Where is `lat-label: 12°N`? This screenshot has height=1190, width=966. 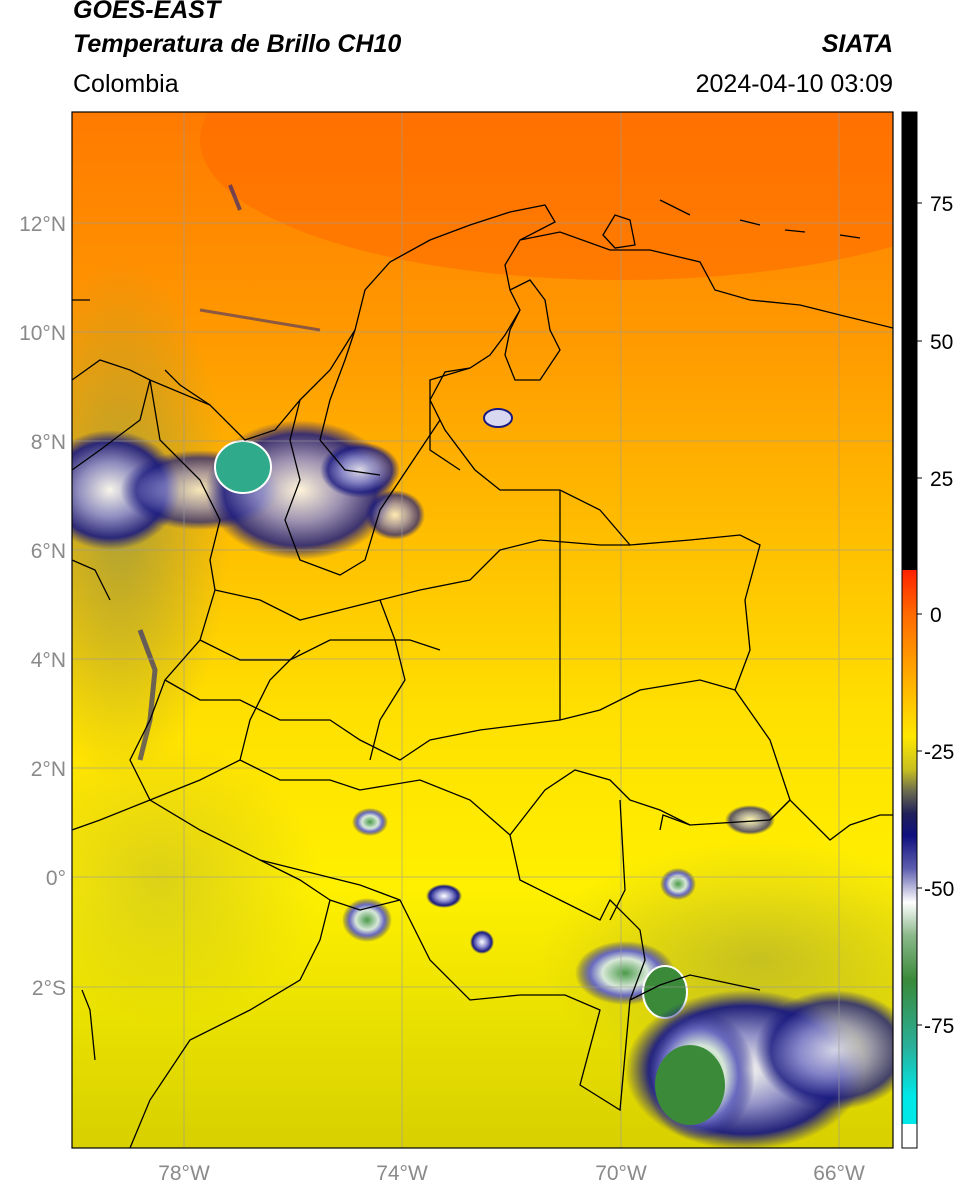 lat-label: 12°N is located at coordinates (42, 224).